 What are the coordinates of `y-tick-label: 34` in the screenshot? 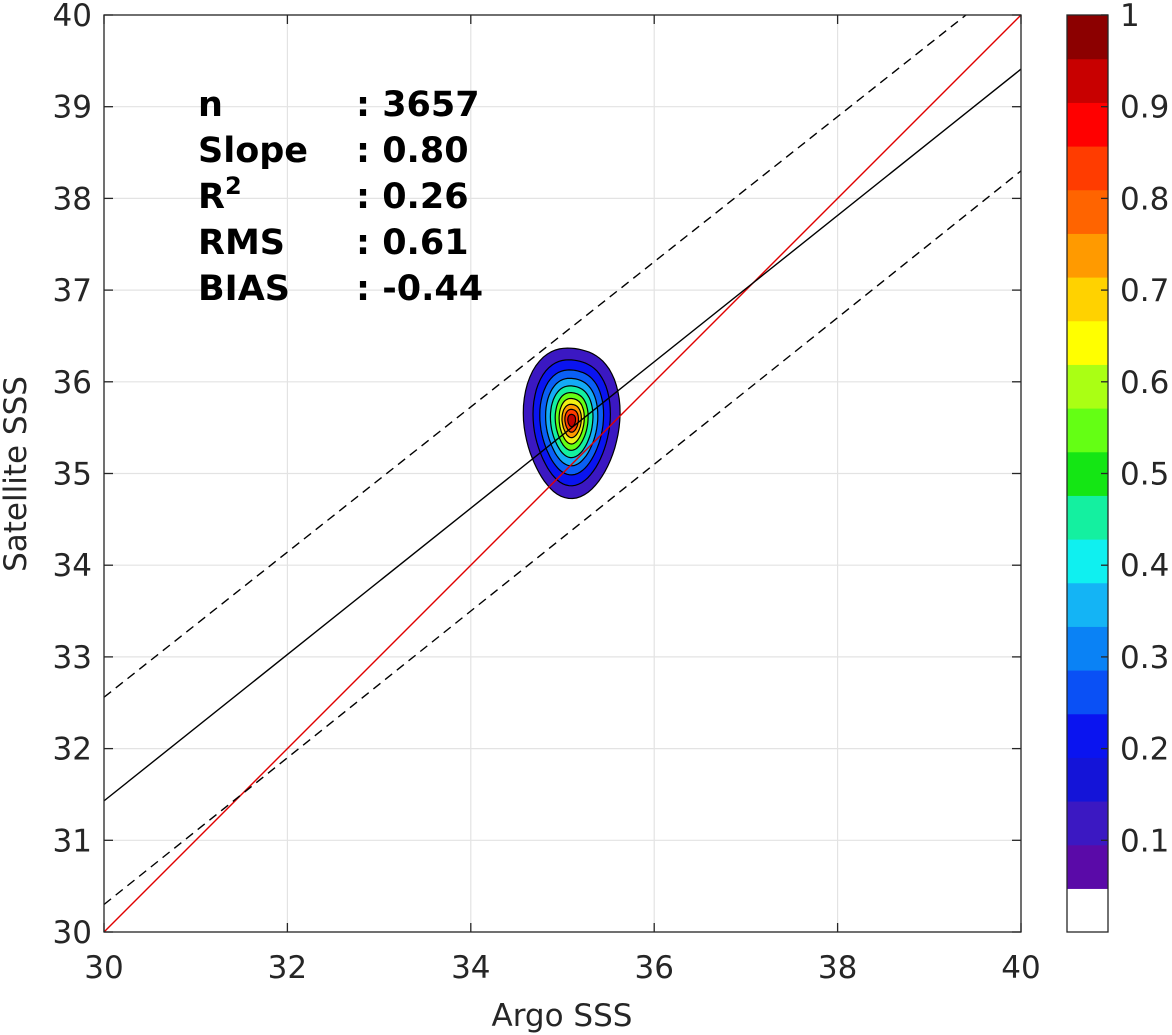 It's located at (72, 566).